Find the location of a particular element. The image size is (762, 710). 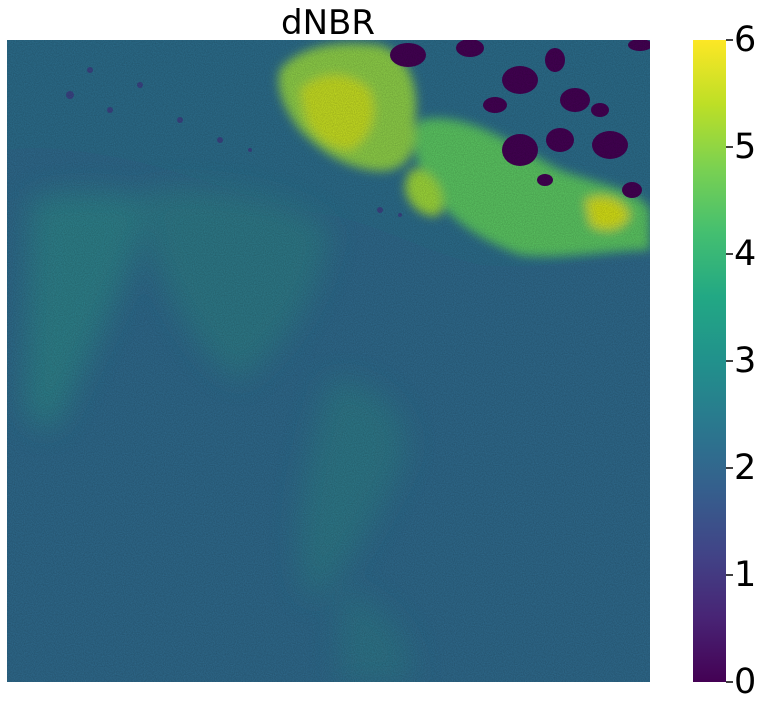

colorbar-tick-label: 1 is located at coordinates (745, 575).